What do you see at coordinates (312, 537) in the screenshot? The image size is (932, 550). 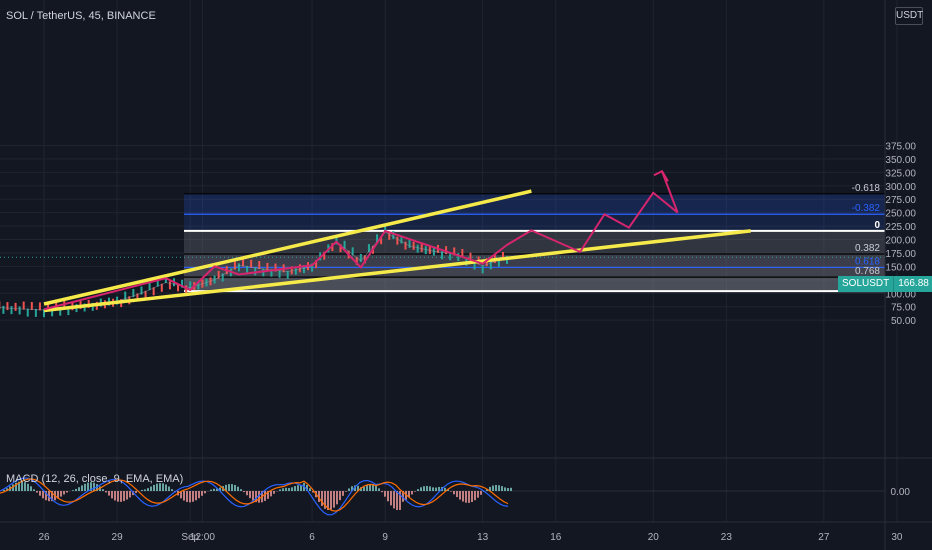 I see `time-tick-label: 6` at bounding box center [312, 537].